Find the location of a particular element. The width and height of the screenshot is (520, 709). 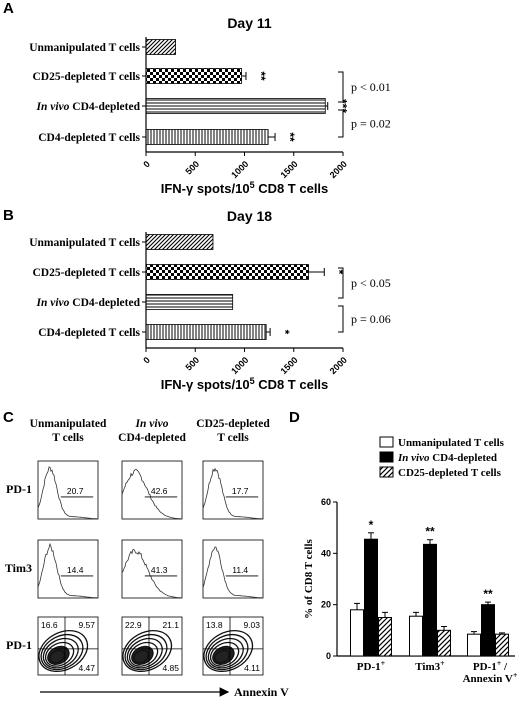

row-label: PD-1 is located at coordinates (19, 489).